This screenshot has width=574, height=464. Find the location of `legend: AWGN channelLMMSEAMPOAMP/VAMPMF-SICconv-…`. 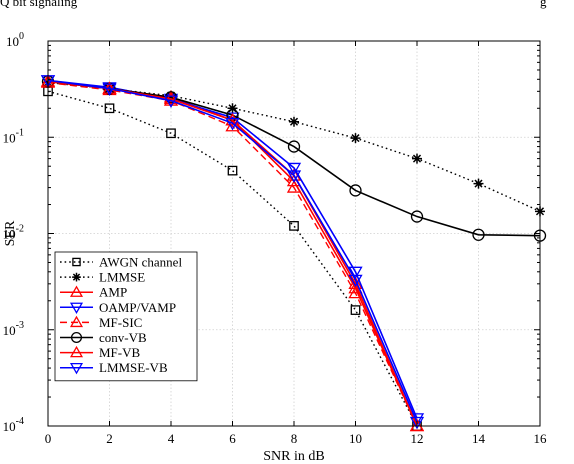

legend: AWGN channelLMMSEAMPOAMP/VAMPMF-SICconv-… is located at coordinates (126, 316).